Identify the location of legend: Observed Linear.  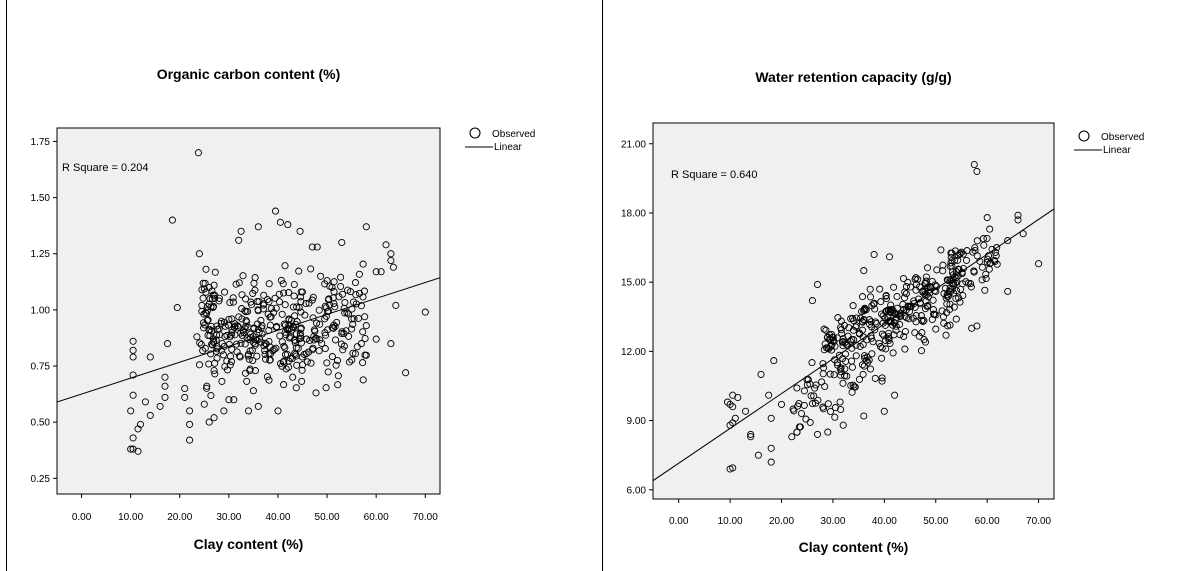
(1109, 143).